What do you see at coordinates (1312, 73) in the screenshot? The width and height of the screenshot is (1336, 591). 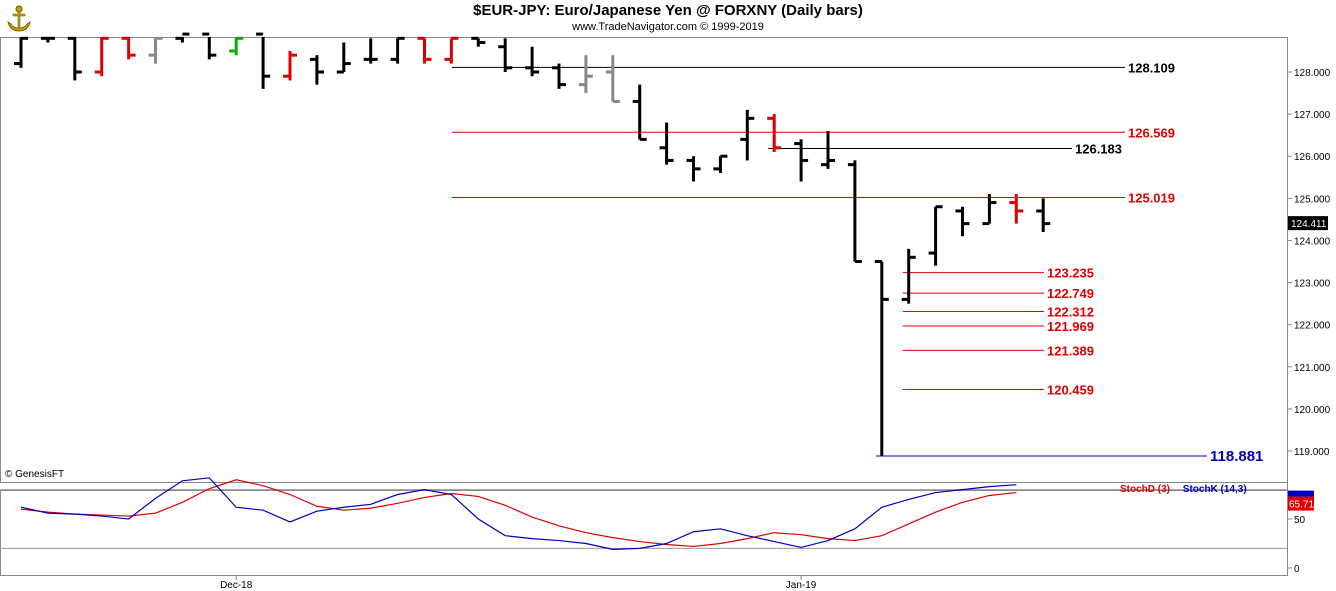 I see `price-tick-label: 128.000` at bounding box center [1312, 73].